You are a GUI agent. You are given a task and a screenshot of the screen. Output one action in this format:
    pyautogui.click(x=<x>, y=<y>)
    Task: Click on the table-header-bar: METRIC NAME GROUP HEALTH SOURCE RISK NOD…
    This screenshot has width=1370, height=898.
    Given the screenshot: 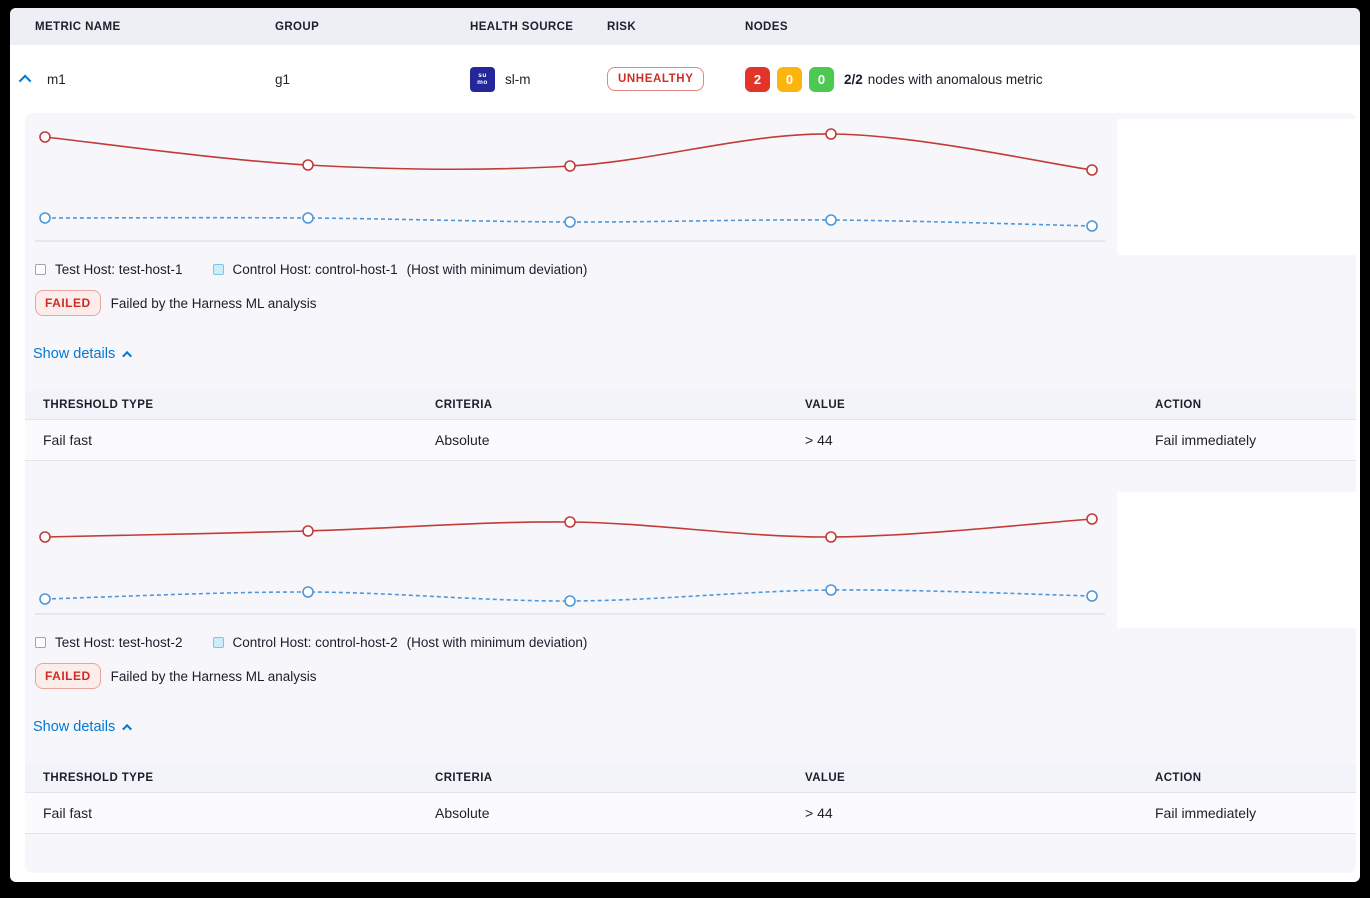 What is the action you would take?
    pyautogui.click(x=685, y=26)
    